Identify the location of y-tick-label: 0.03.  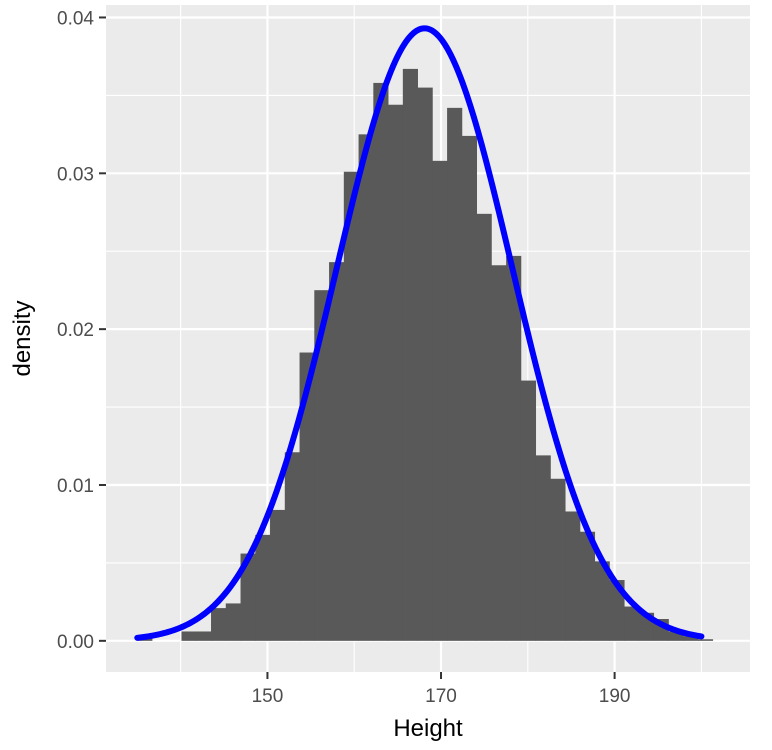
(75, 174).